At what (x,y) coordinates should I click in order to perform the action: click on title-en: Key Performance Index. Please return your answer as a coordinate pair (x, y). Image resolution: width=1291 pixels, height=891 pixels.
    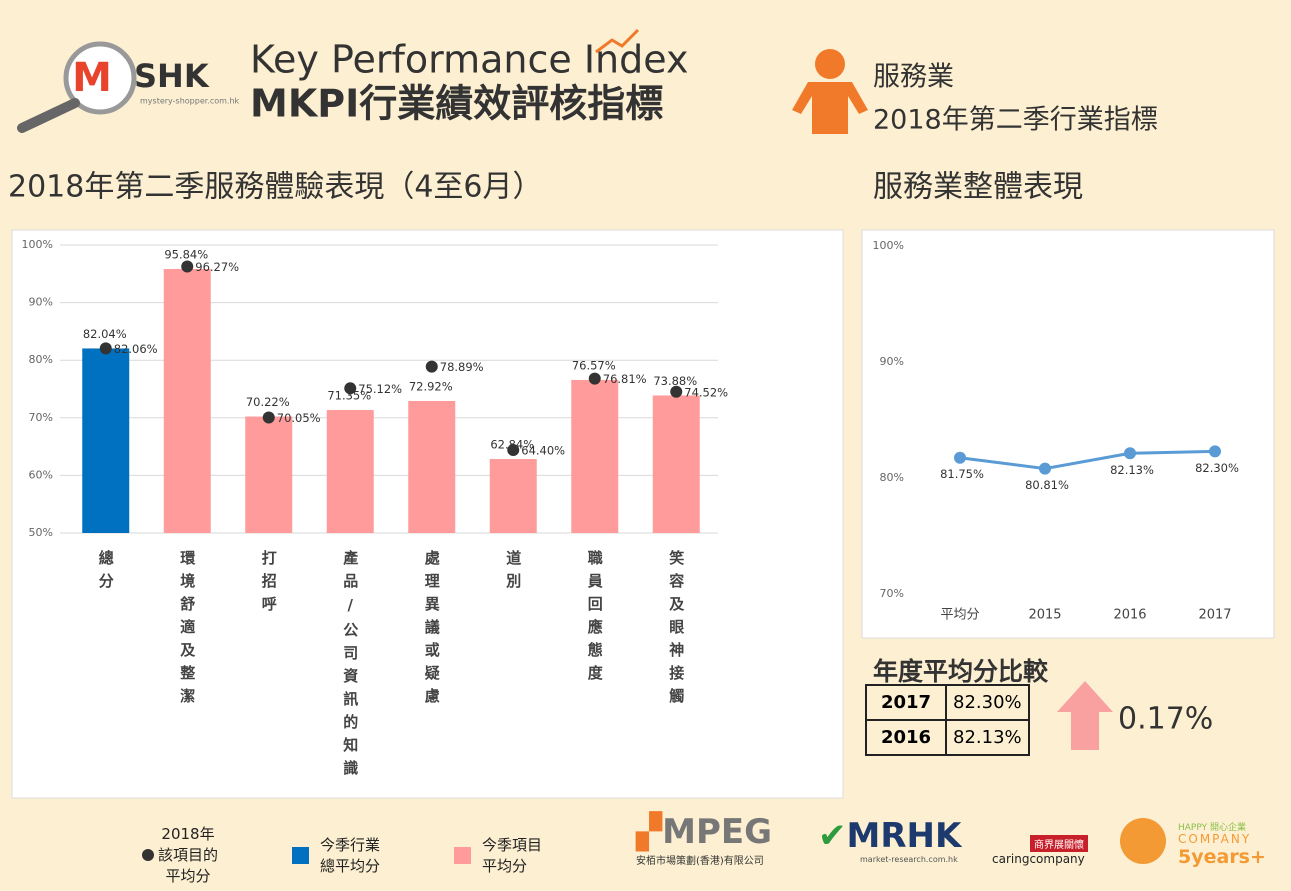
    Looking at the image, I should click on (469, 60).